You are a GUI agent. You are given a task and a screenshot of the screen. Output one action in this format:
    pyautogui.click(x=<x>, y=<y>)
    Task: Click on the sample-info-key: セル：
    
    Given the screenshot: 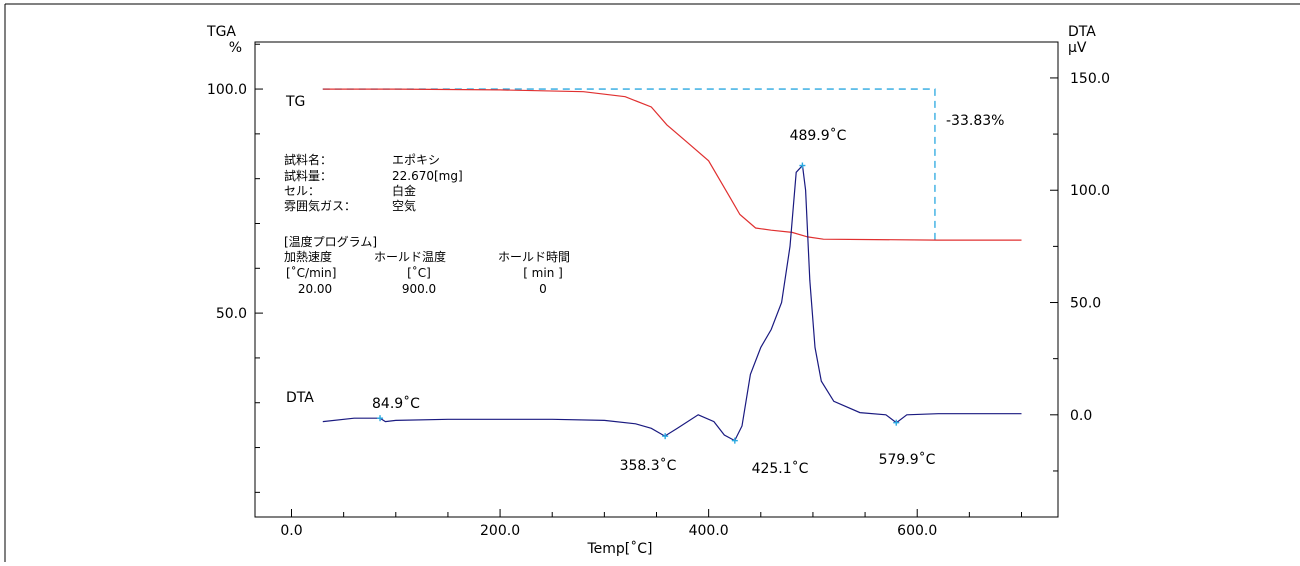 What is the action you would take?
    pyautogui.click(x=302, y=191)
    